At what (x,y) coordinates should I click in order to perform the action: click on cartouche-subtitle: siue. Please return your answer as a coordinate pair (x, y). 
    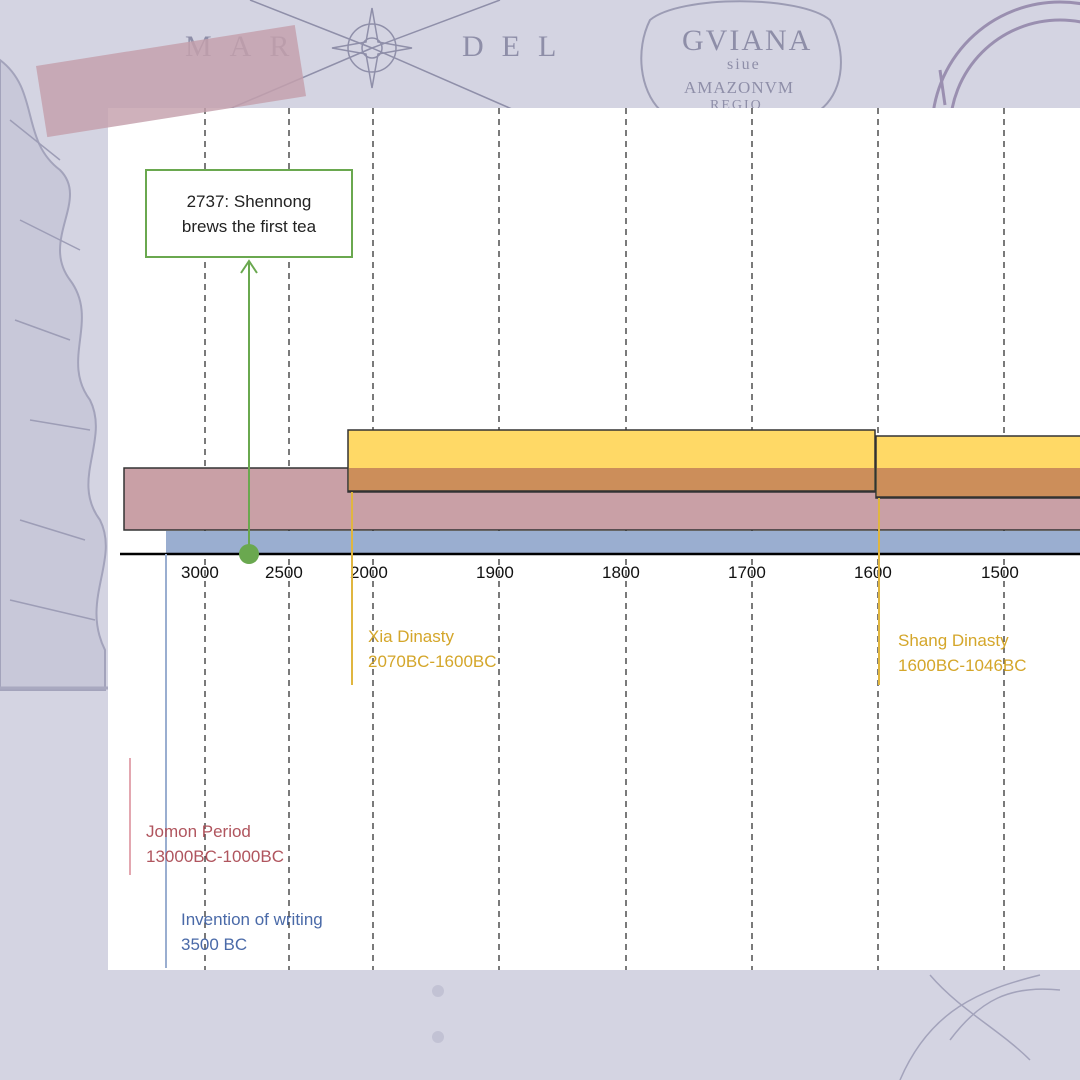
    Looking at the image, I should click on (744, 64).